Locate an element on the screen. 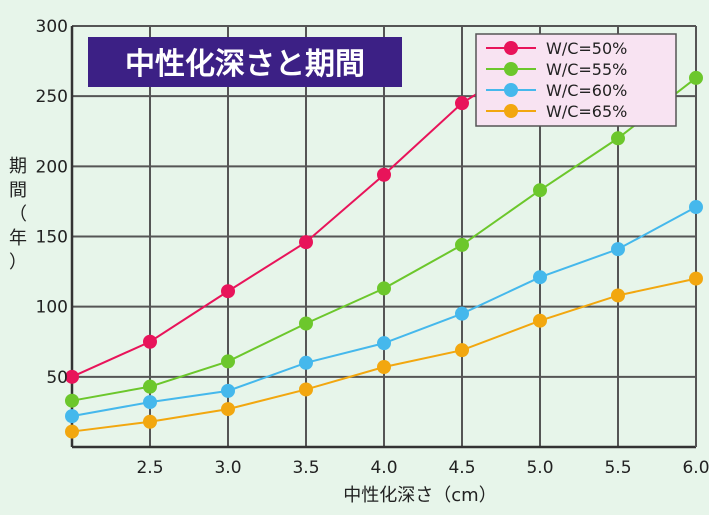 The height and width of the screenshot is (515, 709). y-axis-title: 期間 （ 年 ） is located at coordinates (18, 214).